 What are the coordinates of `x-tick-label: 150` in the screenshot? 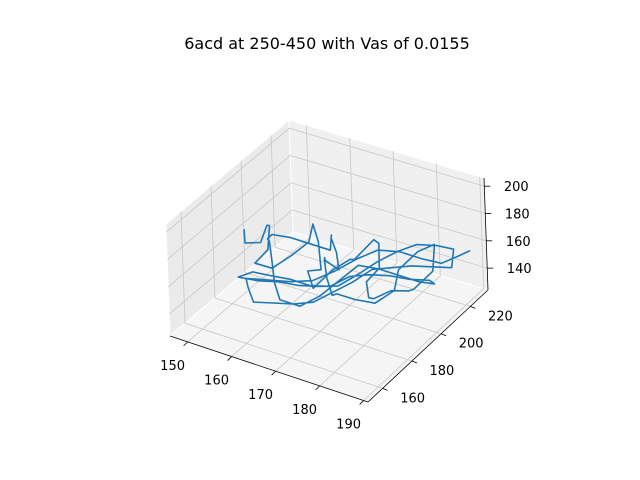 It's located at (172, 366).